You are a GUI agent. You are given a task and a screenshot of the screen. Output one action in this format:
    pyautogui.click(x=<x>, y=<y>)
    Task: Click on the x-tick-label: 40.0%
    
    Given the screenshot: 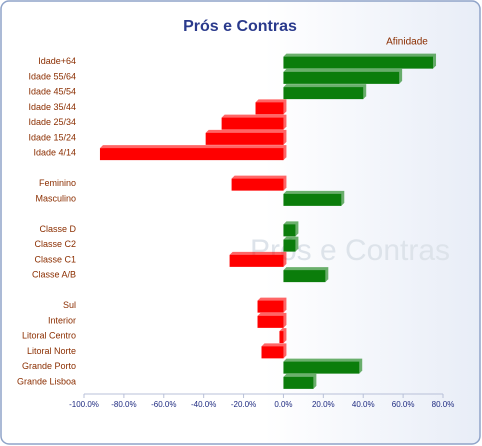 What is the action you would take?
    pyautogui.click(x=363, y=404)
    